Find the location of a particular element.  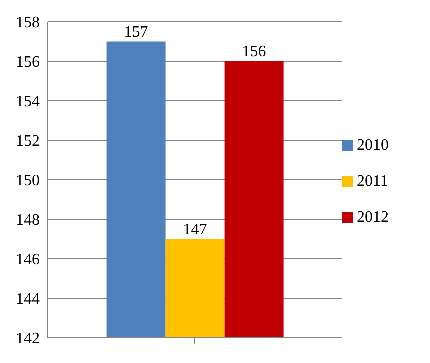

legend-label: 2011 is located at coordinates (372, 181).